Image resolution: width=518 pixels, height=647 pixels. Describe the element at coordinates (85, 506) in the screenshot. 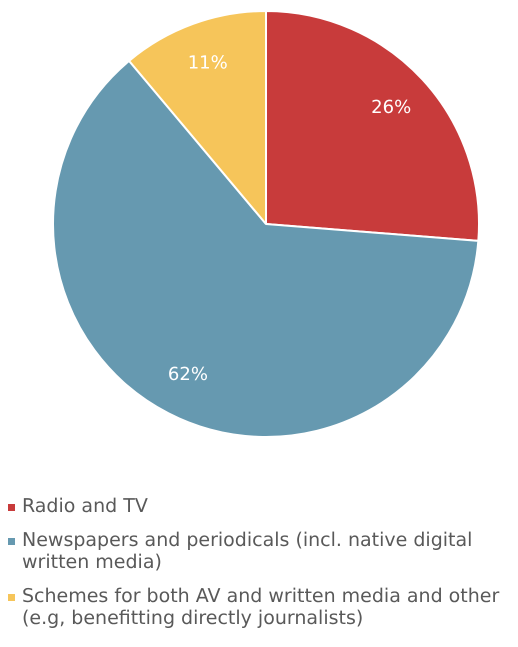

I see `legend-label: Radio and TV` at that location.